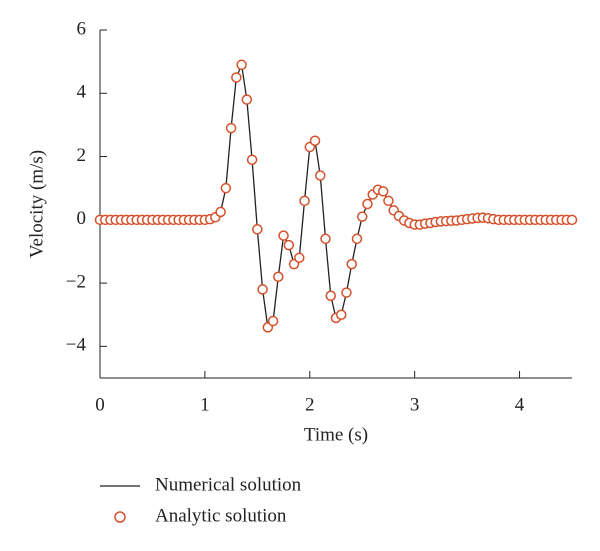  Describe the element at coordinates (415, 404) in the screenshot. I see `x-tick-label: 3` at that location.